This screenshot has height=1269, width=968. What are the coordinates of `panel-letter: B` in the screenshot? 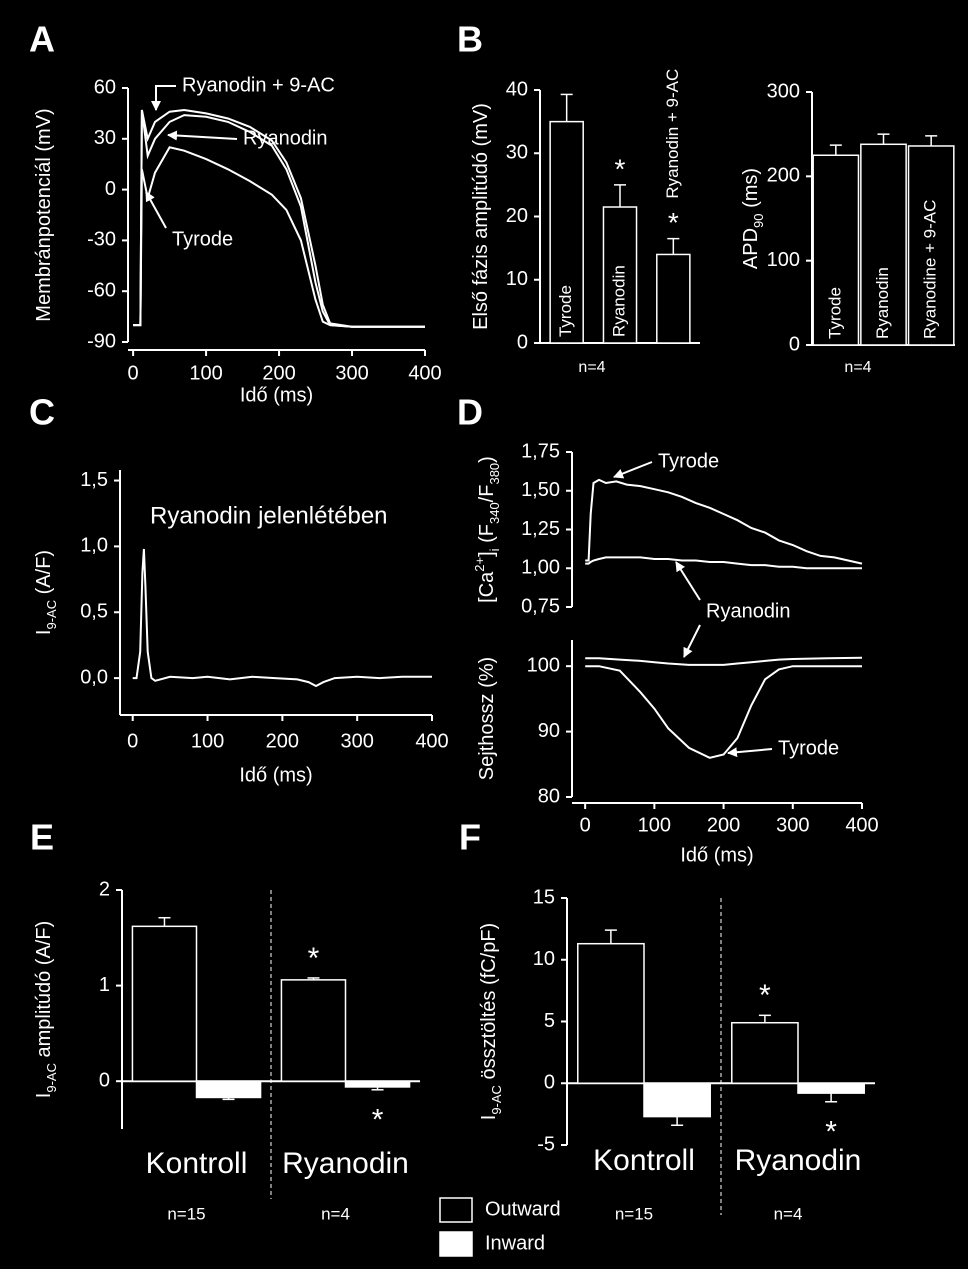 It's located at (470, 39).